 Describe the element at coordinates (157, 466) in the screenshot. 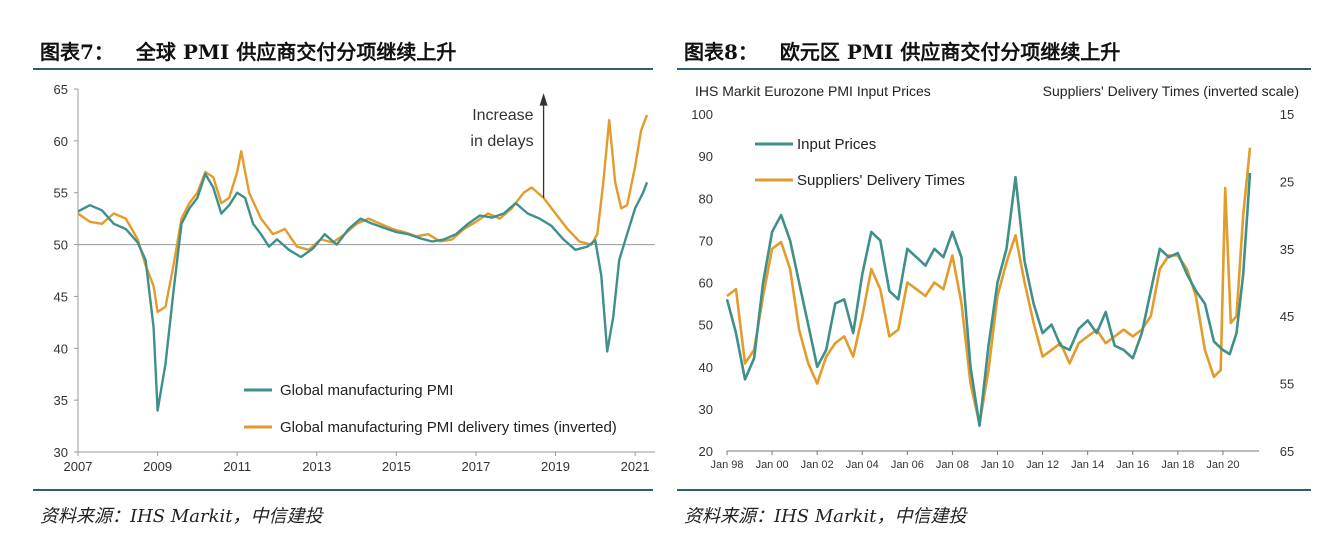

I see `x-tick-label: 2009` at that location.